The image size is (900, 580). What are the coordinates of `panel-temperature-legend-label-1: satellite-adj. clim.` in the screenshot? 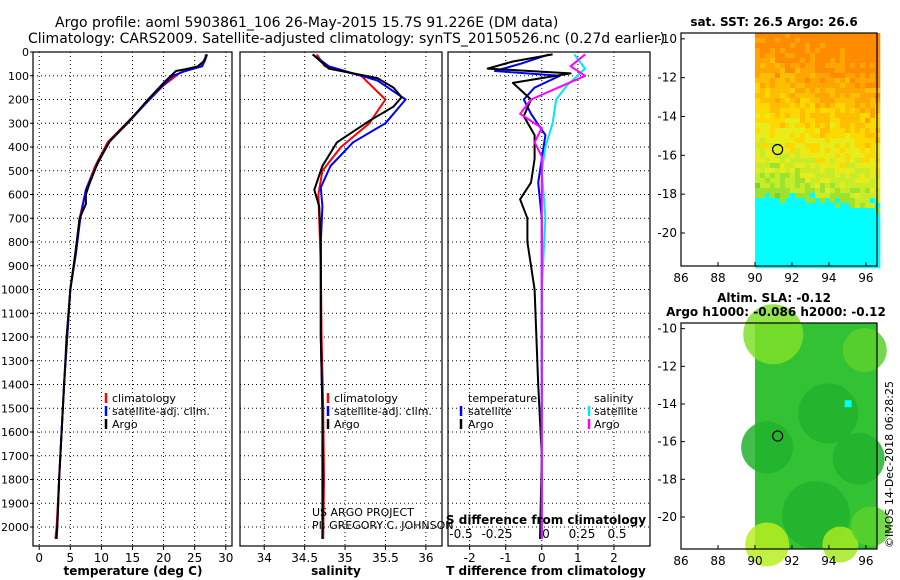 It's located at (161, 411).